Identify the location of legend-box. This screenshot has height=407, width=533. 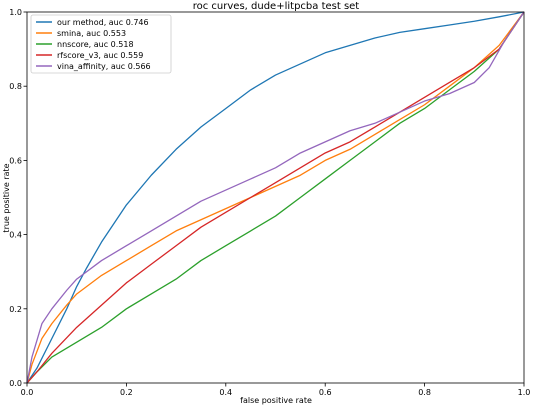
(101, 44).